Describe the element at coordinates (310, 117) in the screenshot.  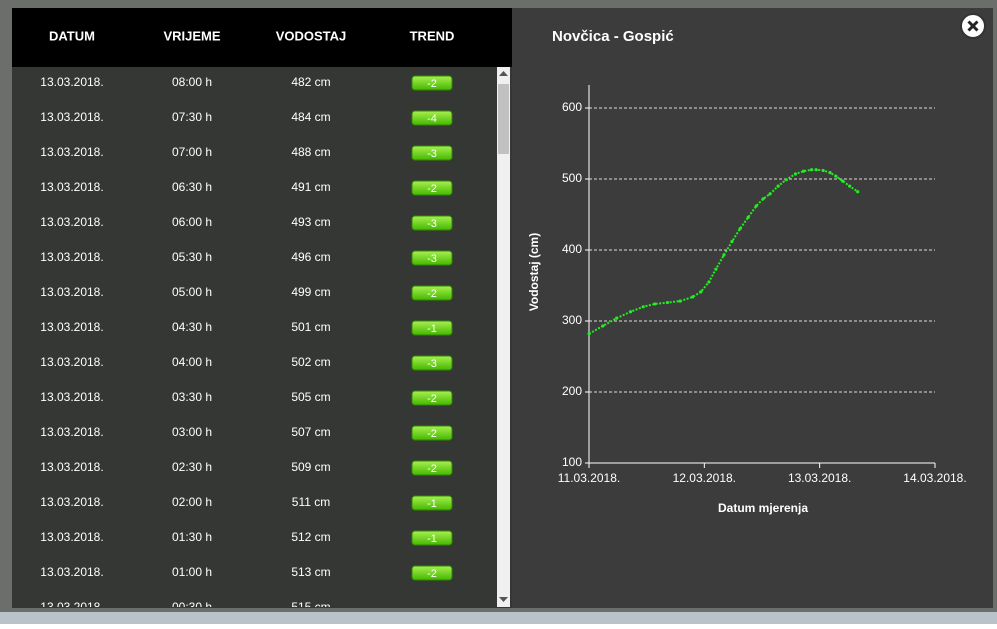
I see `table-cell: 484 cm` at that location.